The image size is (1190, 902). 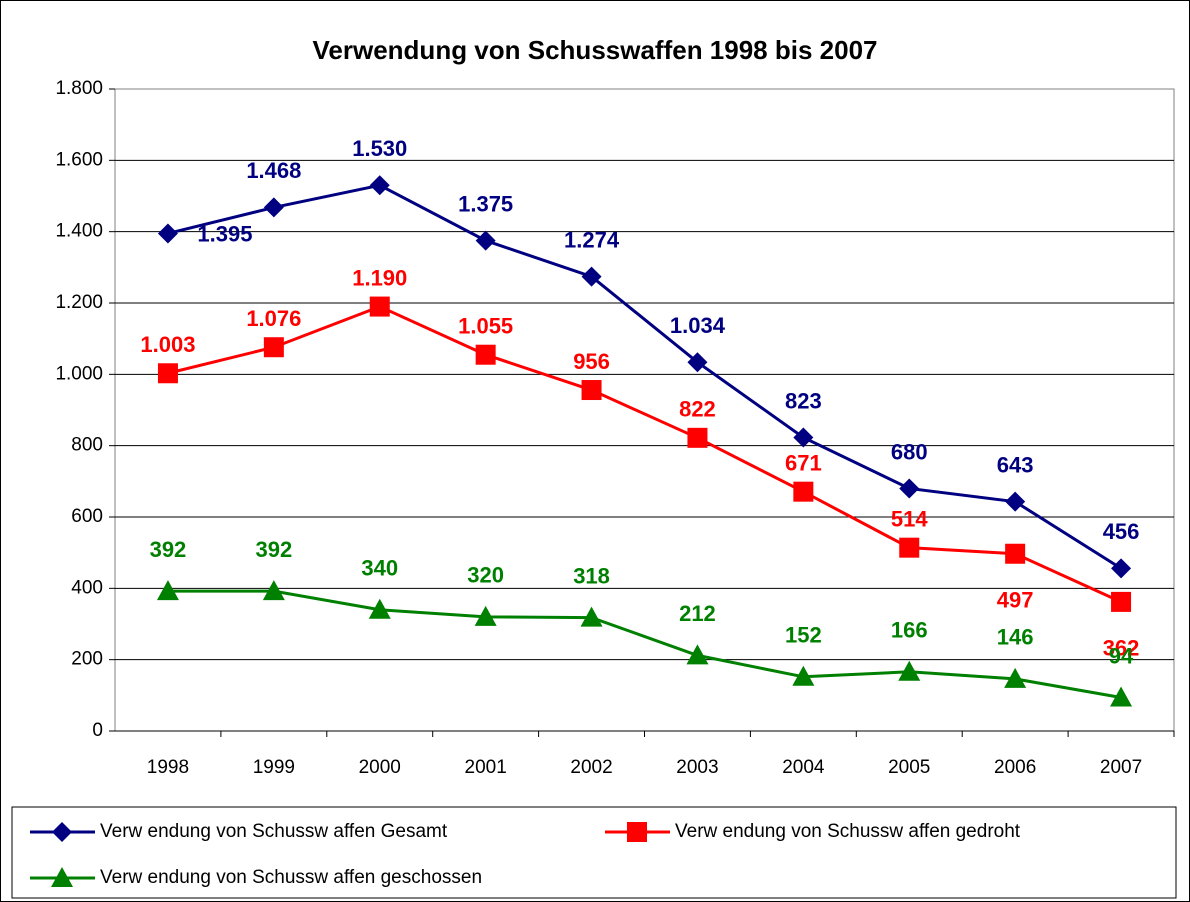 What do you see at coordinates (274, 831) in the screenshot?
I see `legend-label: Verw endung von Schussw affen Gesamt` at bounding box center [274, 831].